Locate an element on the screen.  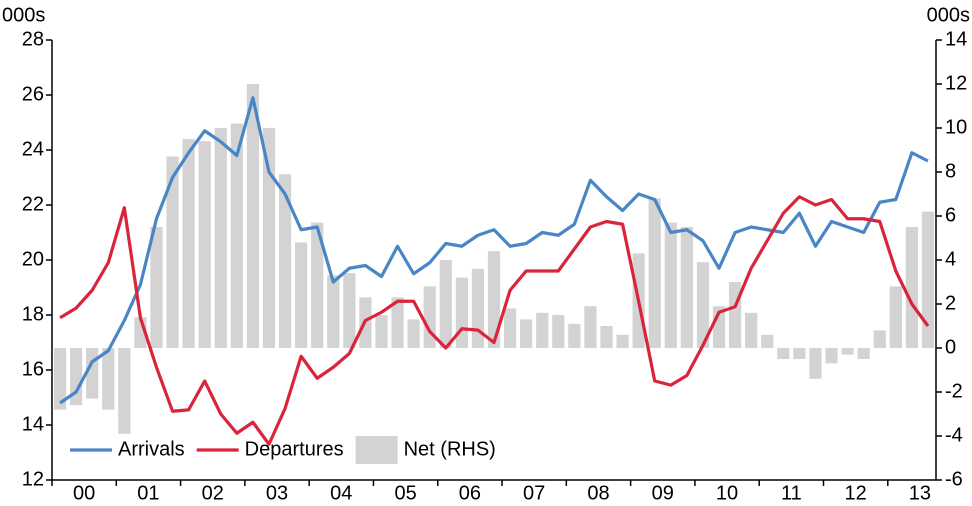
y2-tick-label: 0 is located at coordinates (950, 347).